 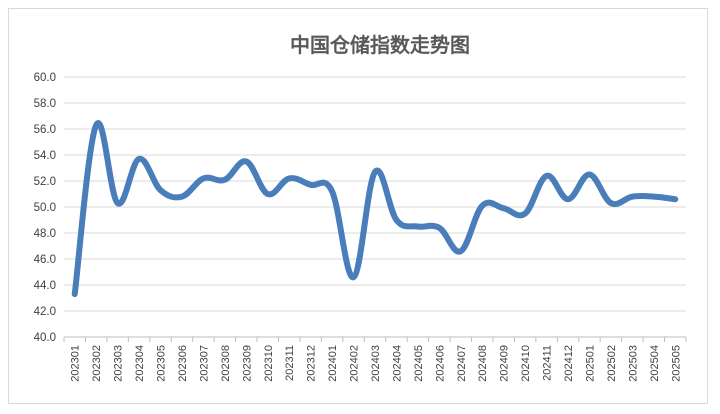 What do you see at coordinates (376, 363) in the screenshot?
I see `x-tick-label: 202403` at bounding box center [376, 363].